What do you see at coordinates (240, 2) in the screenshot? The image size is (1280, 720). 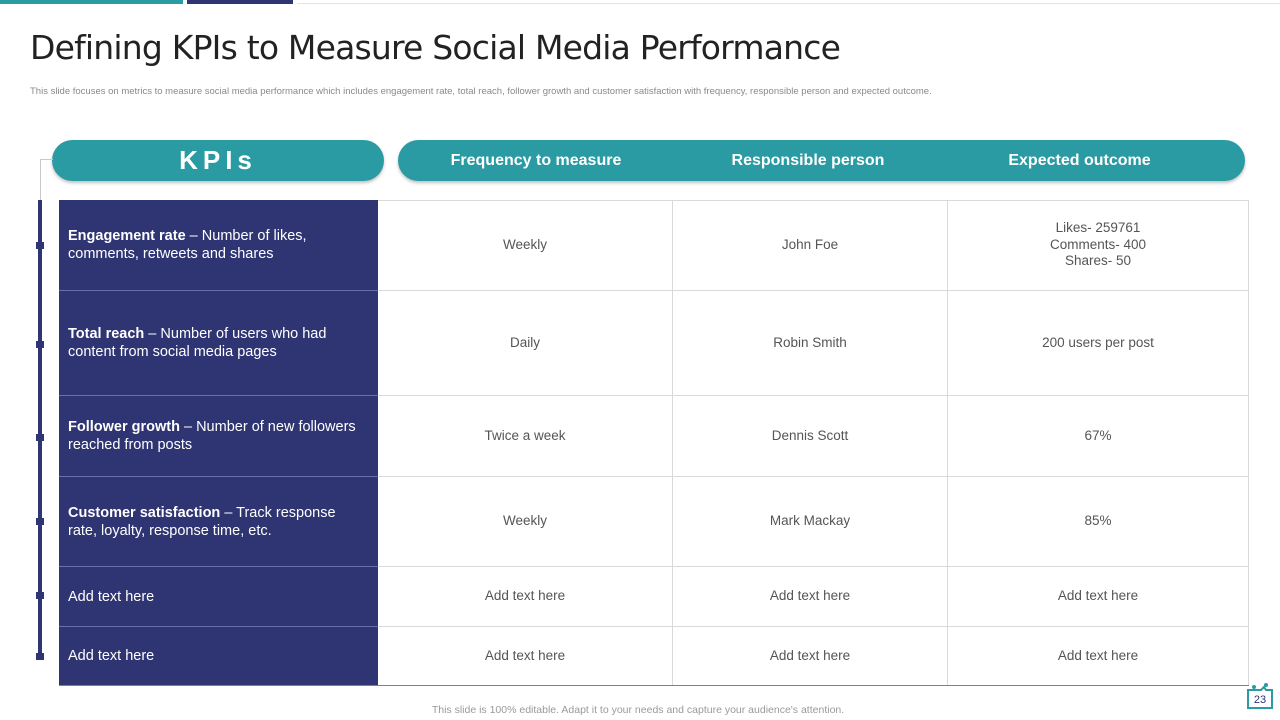 I see `top-accent-bar-navy` at bounding box center [240, 2].